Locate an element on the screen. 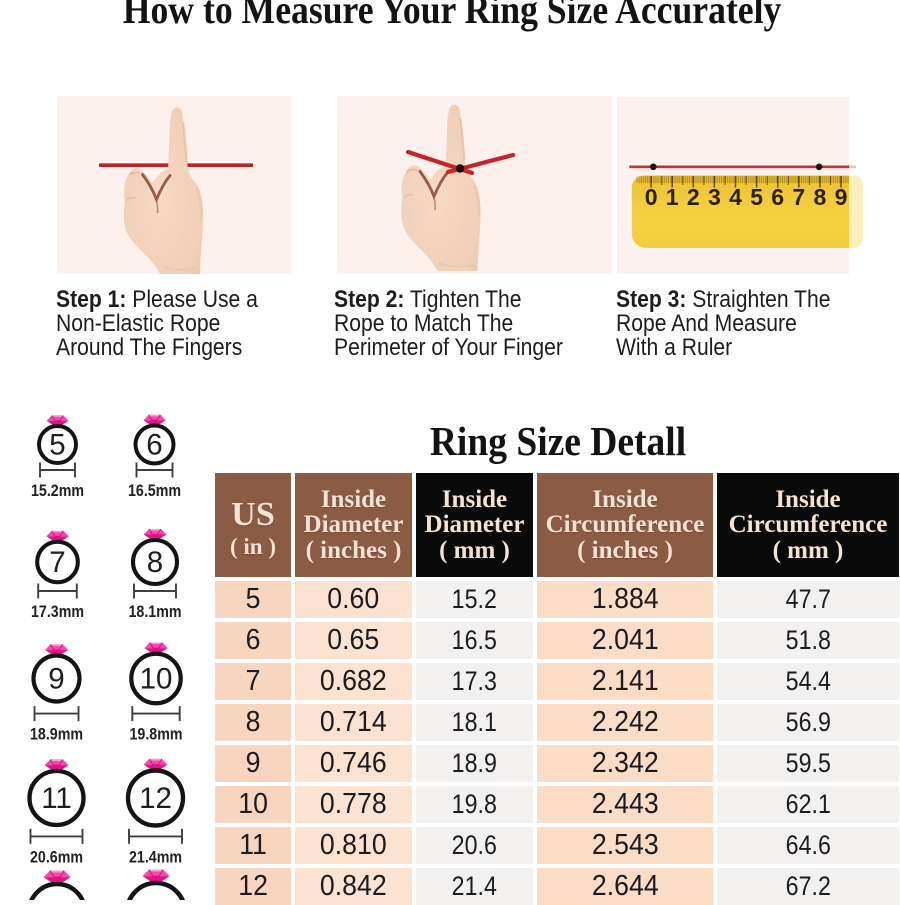 The image size is (900, 905). svg-text: 19.8mm is located at coordinates (156, 735).